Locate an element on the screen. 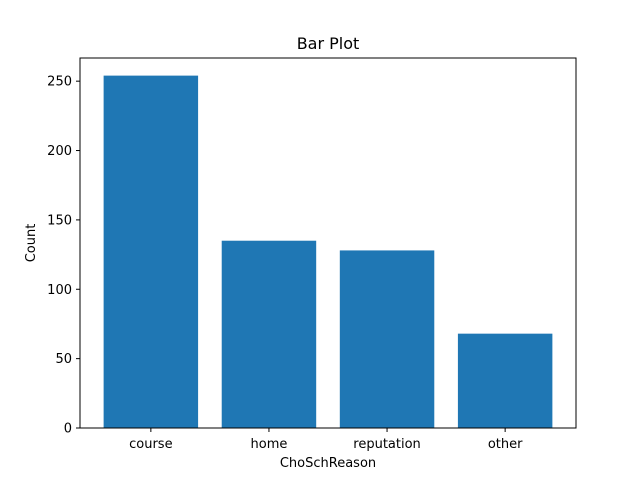 The image size is (640, 480). y-tick-label: 150 is located at coordinates (59, 220).